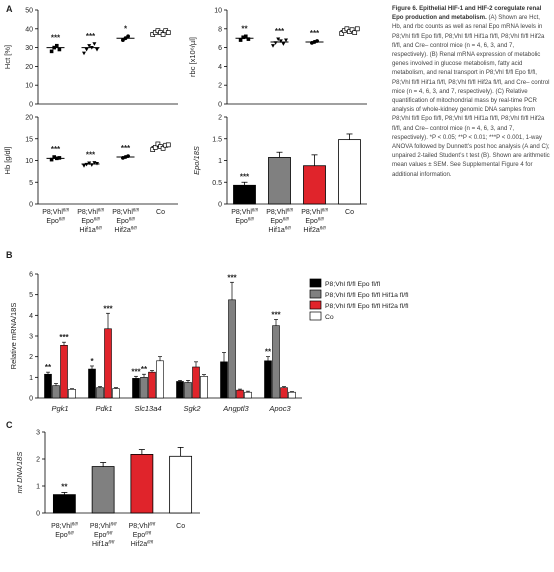 Image resolution: width=554 pixels, height=572 pixels. I want to click on significance-stars: *, so click(126, 28).